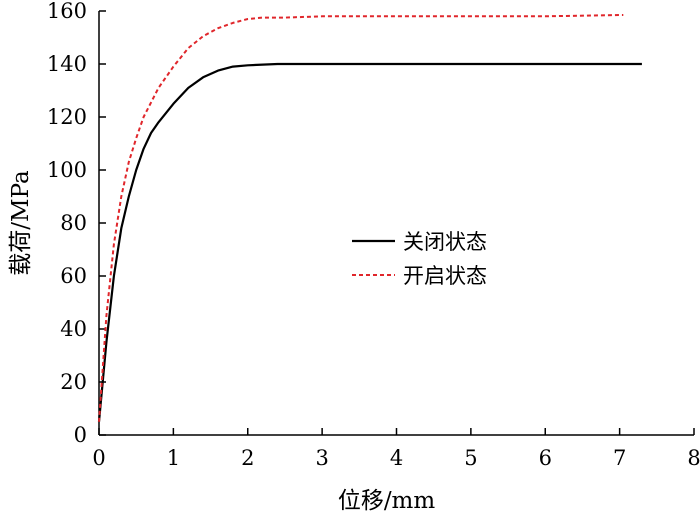 This screenshot has width=700, height=519. Describe the element at coordinates (470, 458) in the screenshot. I see `x-tick-label: 5` at that location.